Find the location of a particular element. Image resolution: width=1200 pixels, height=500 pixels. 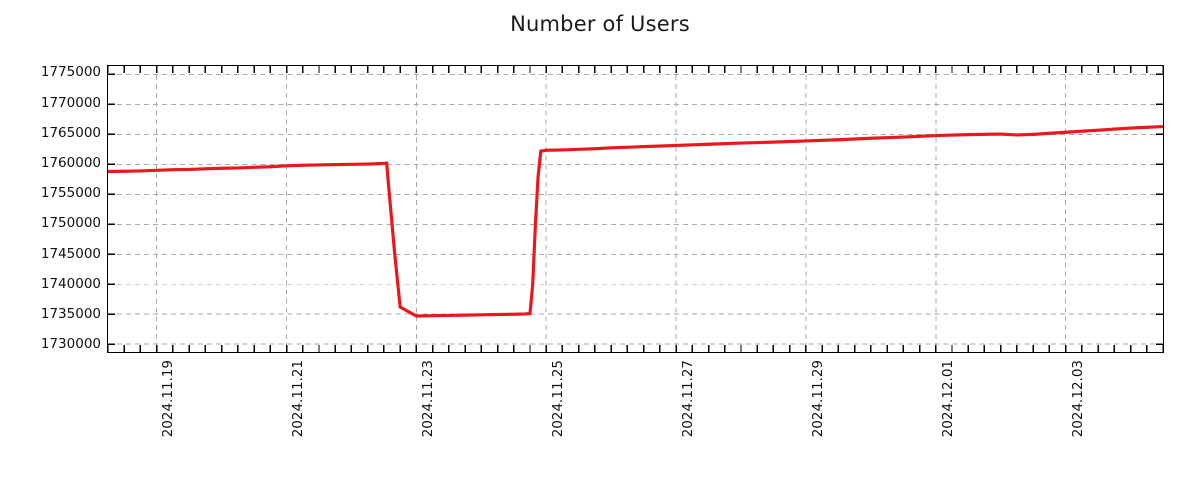

x-tick-label: 2024.11.27 is located at coordinates (688, 399).